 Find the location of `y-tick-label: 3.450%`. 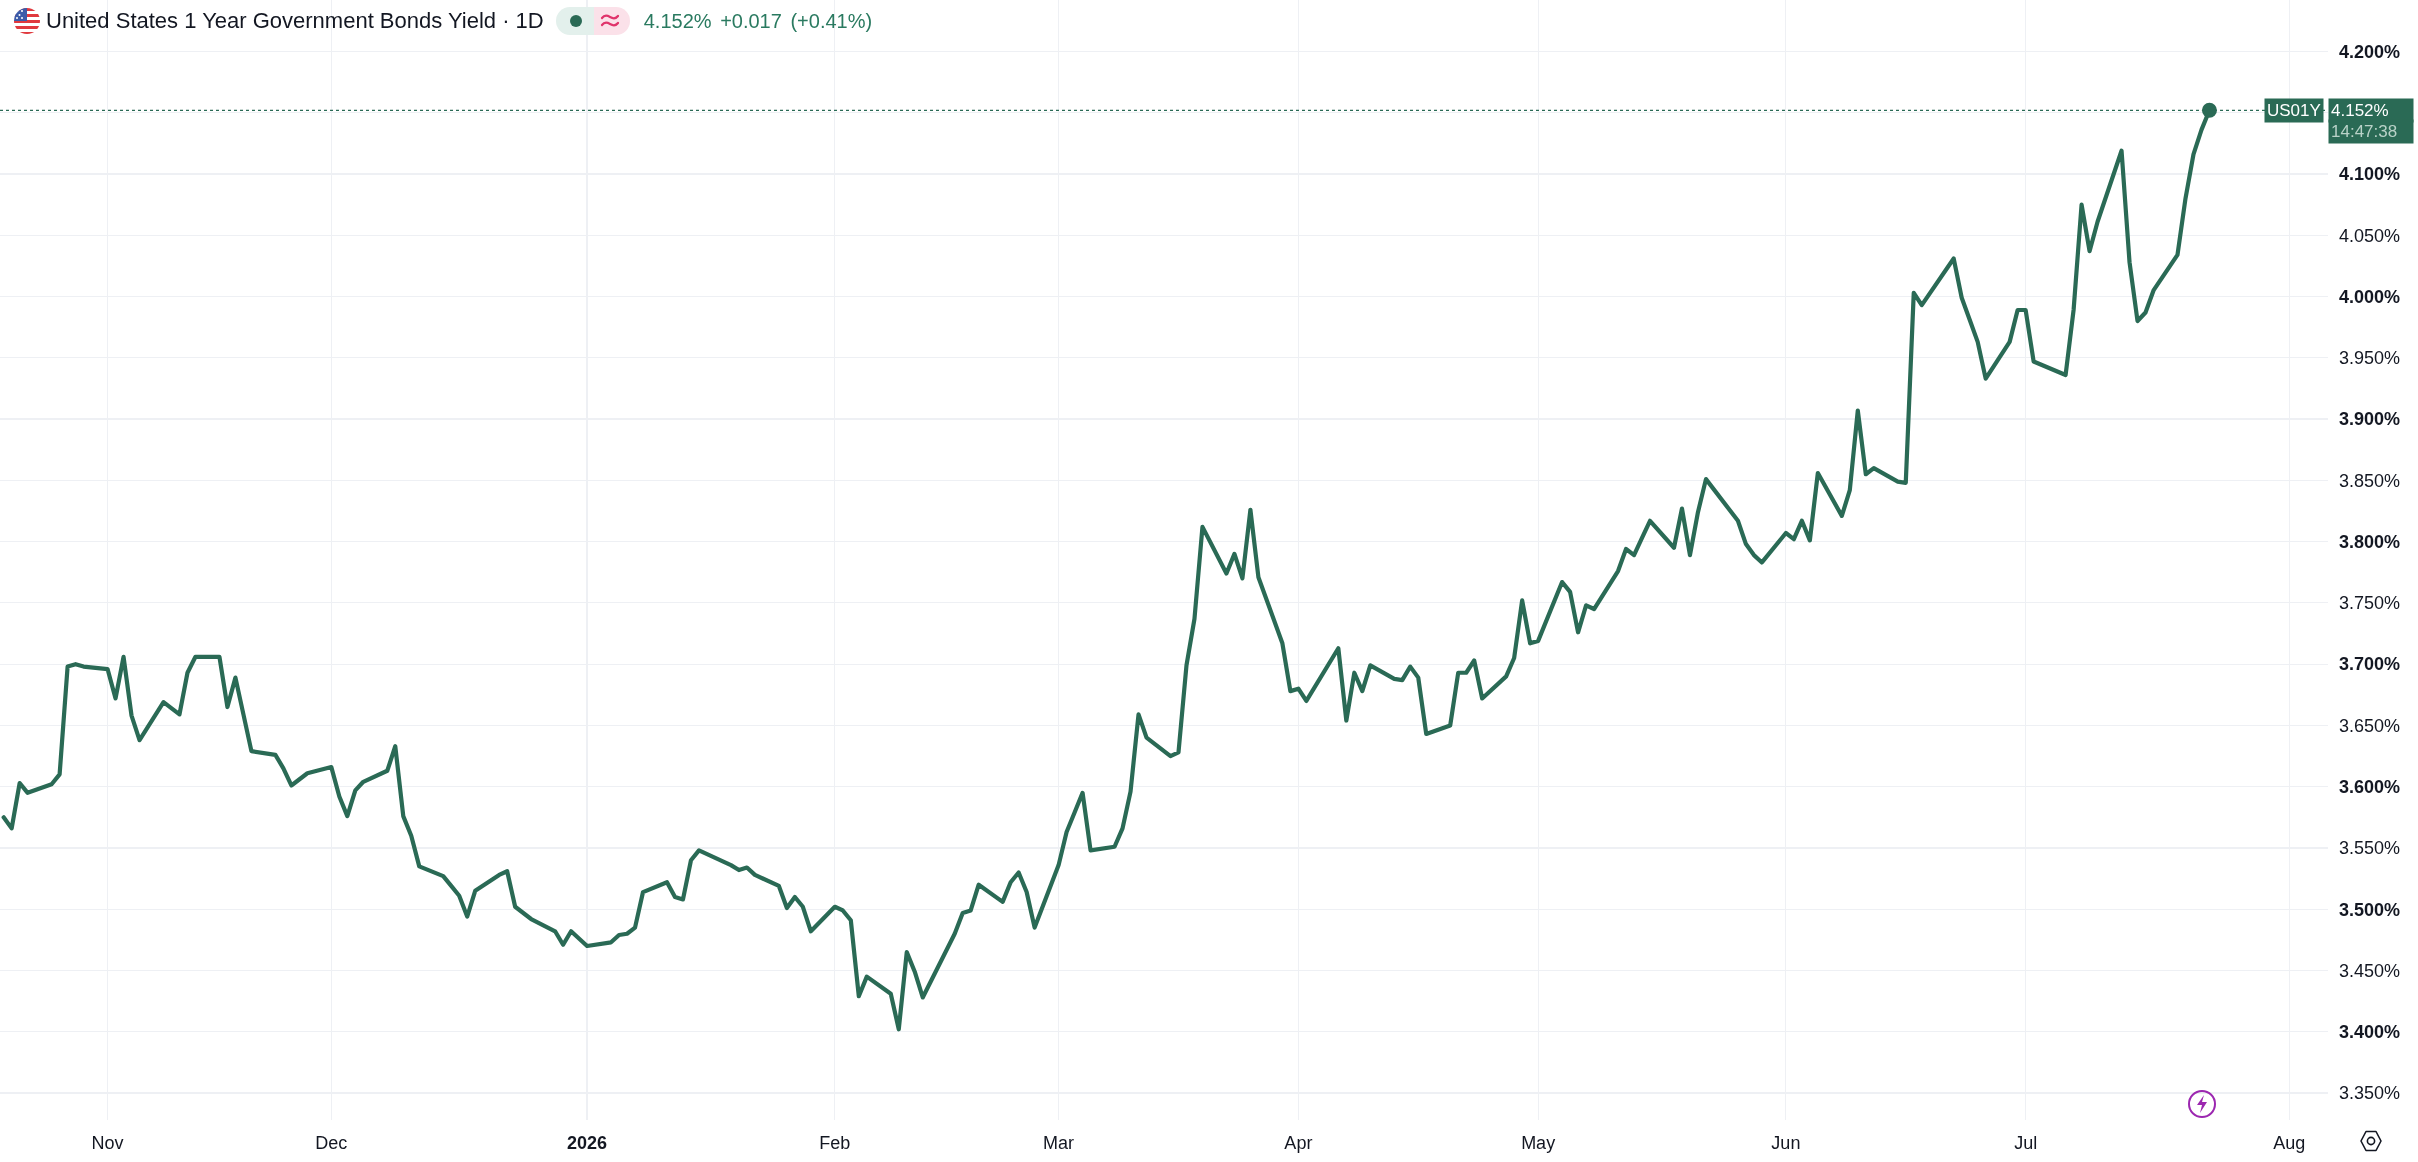

y-tick-label: 3.450% is located at coordinates (2370, 970).